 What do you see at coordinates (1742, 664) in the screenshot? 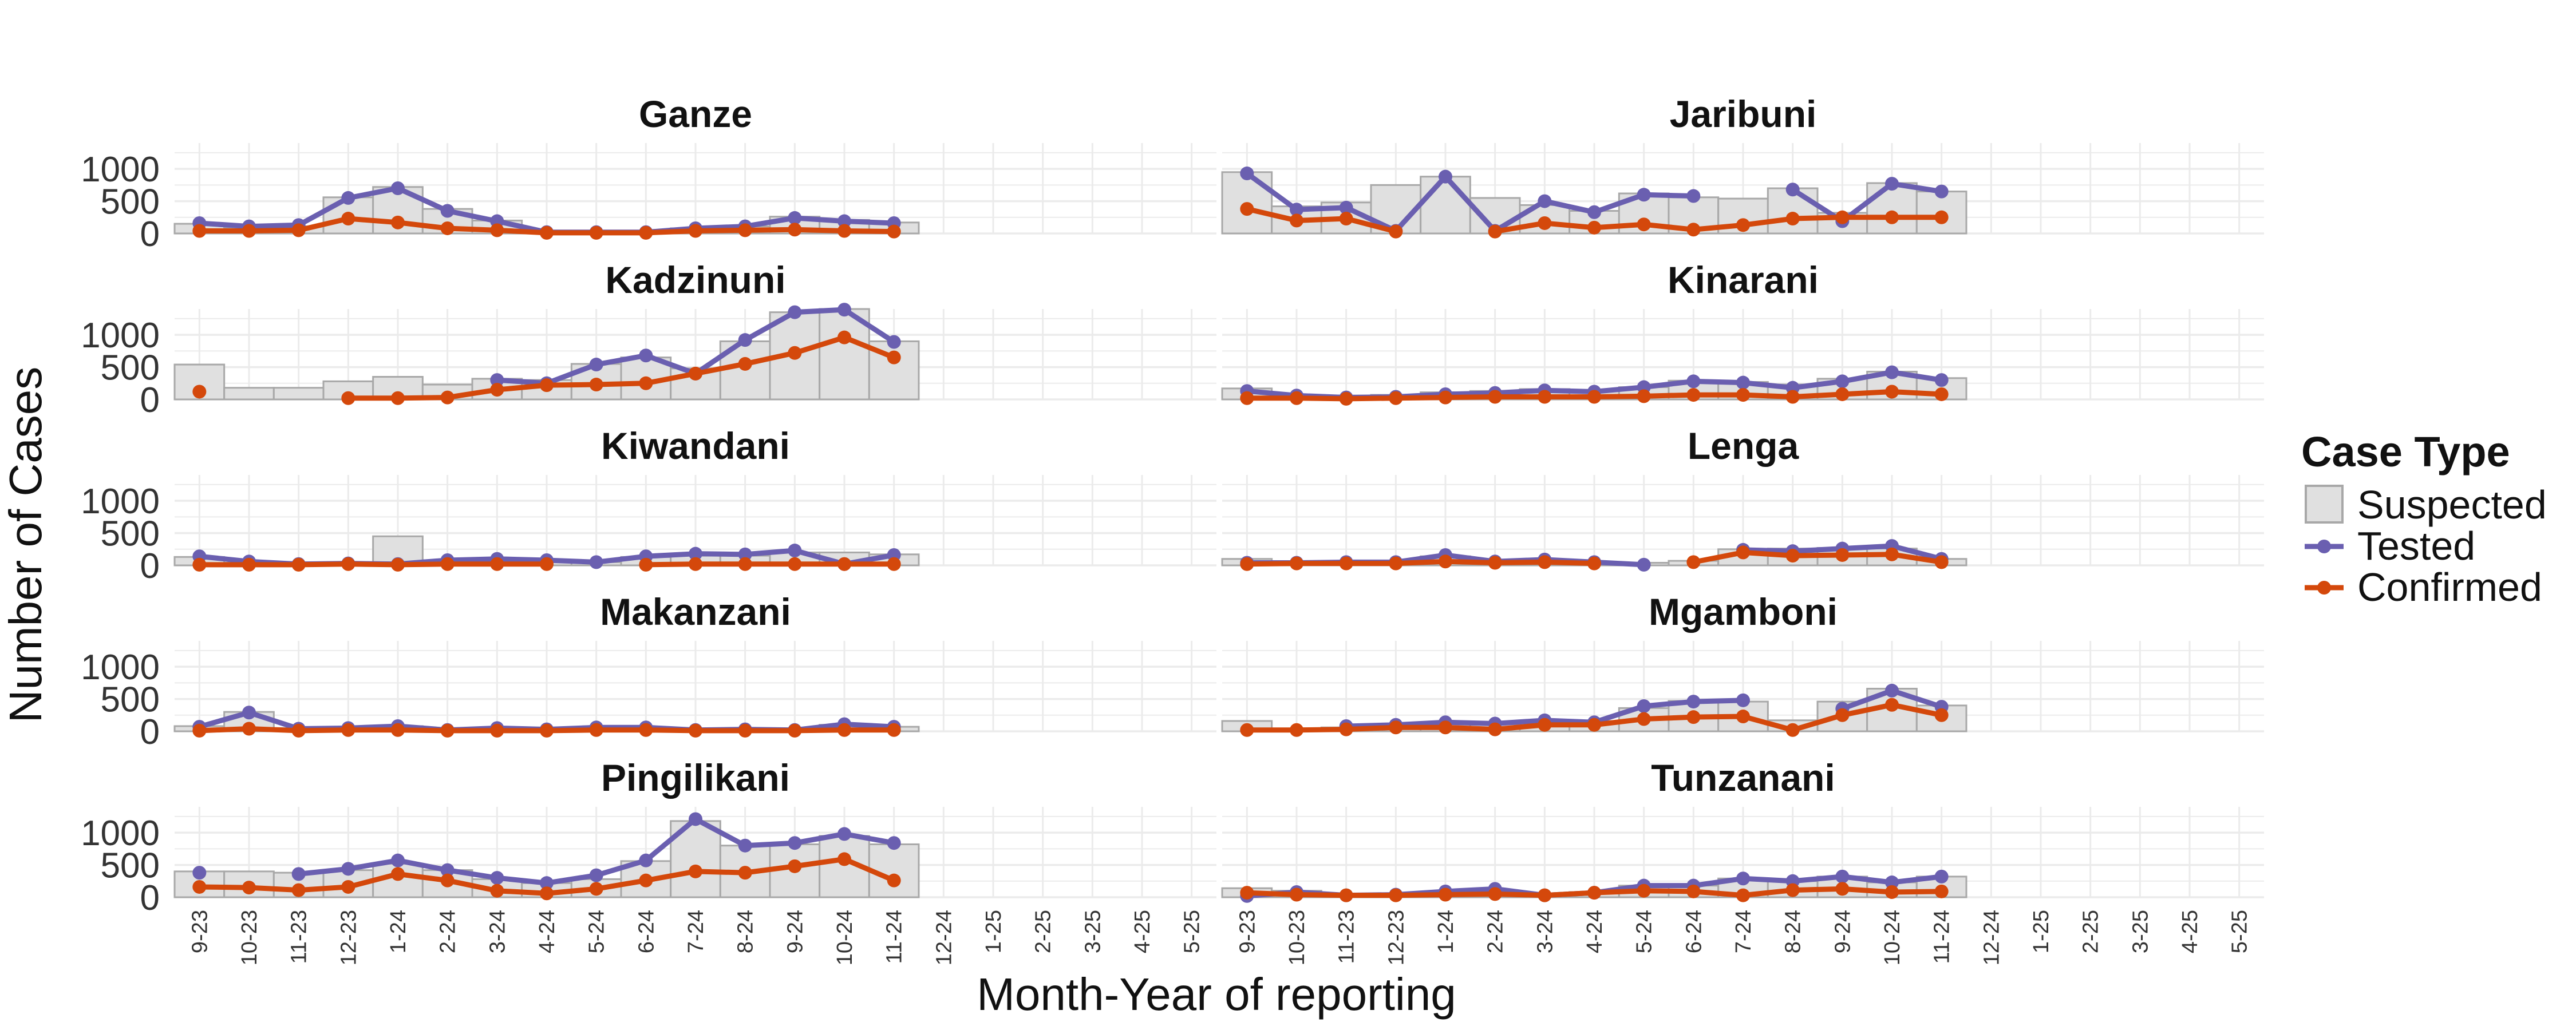
I see `panel-mgamboni: Mgamboni` at bounding box center [1742, 664].